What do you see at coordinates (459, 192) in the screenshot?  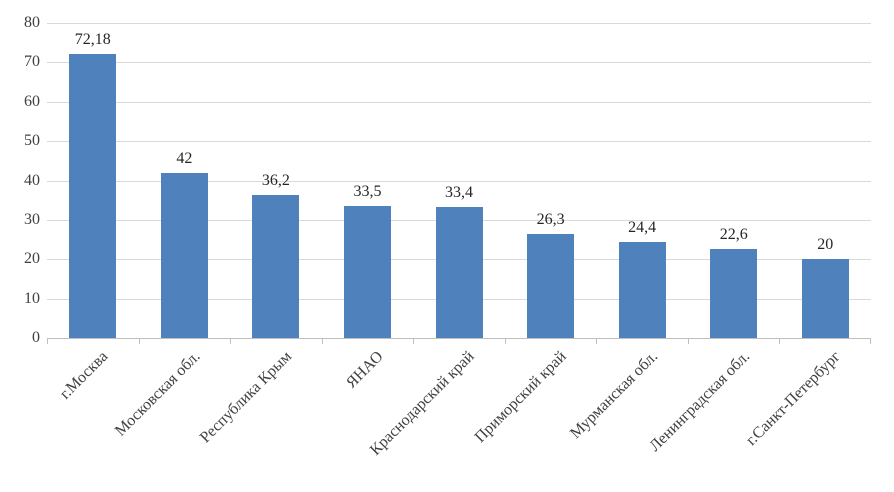 I see `bar-value-label: 33,4` at bounding box center [459, 192].